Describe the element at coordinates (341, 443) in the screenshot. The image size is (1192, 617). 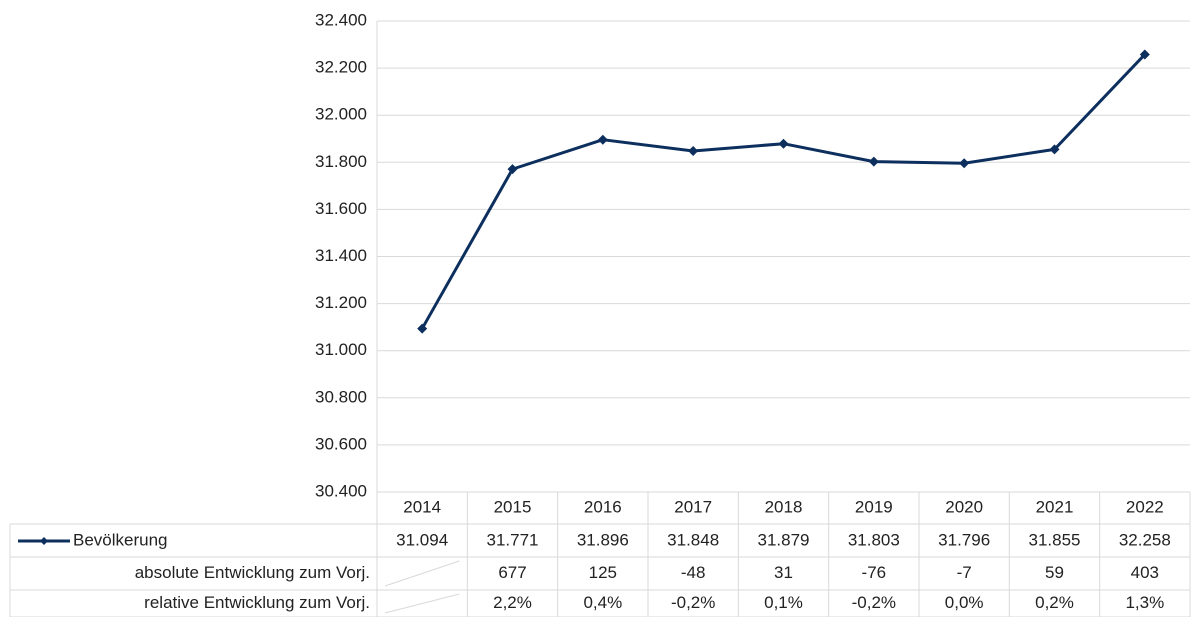
I see `y-tick-label: 30.600` at that location.